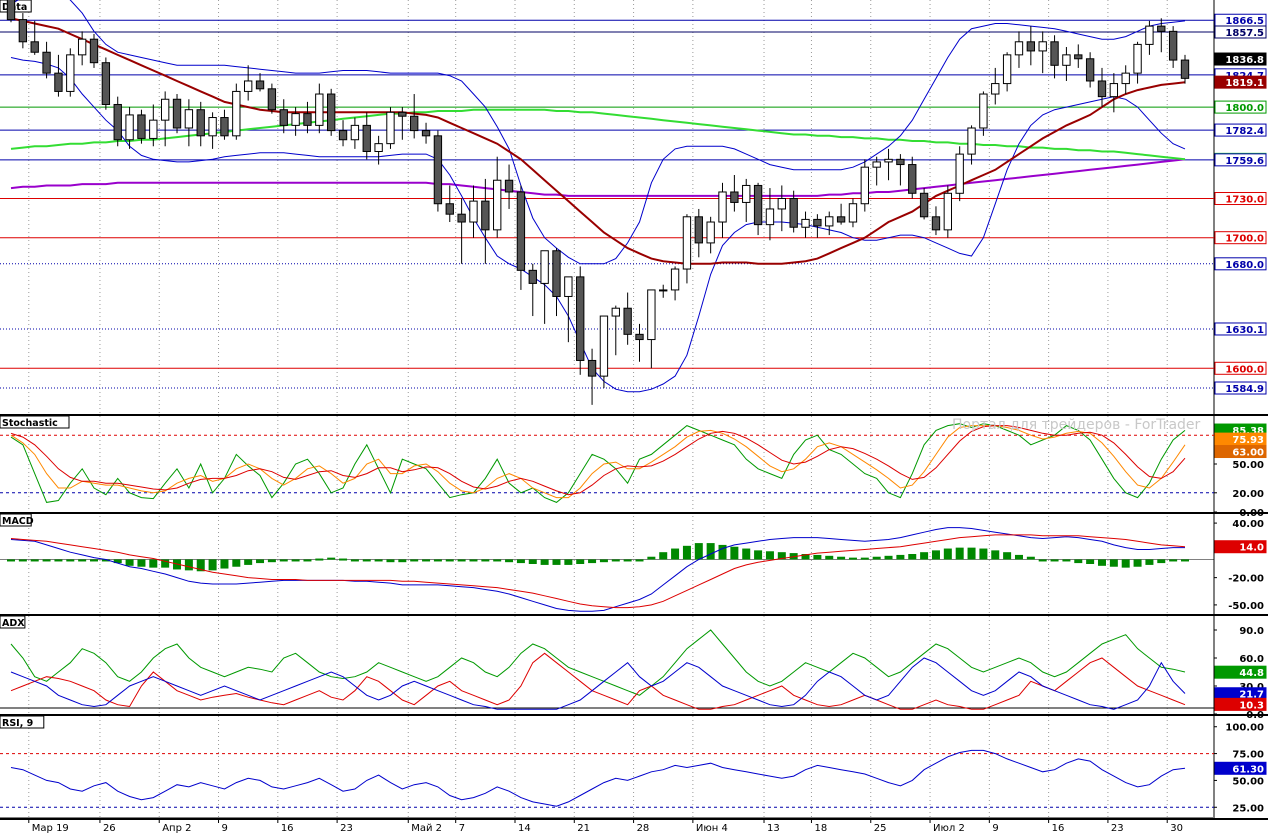 The height and width of the screenshot is (834, 1268). I want to click on value-tag-text: 85.38, so click(1248, 431).